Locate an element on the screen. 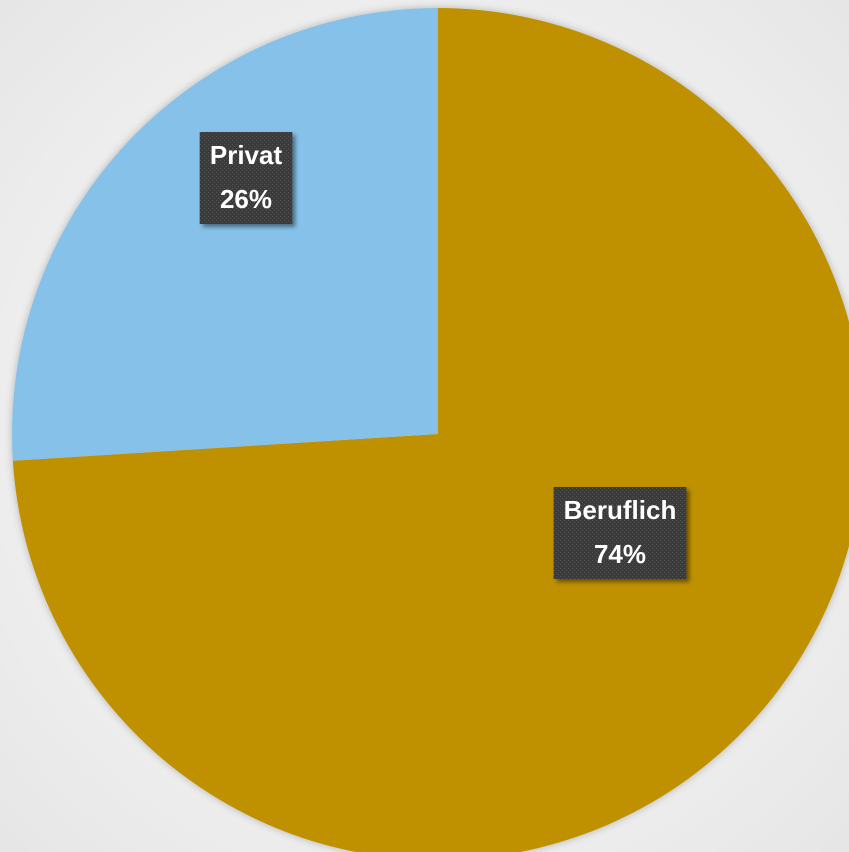 Image resolution: width=849 pixels, height=852 pixels. data-label: Privat 26% is located at coordinates (246, 178).